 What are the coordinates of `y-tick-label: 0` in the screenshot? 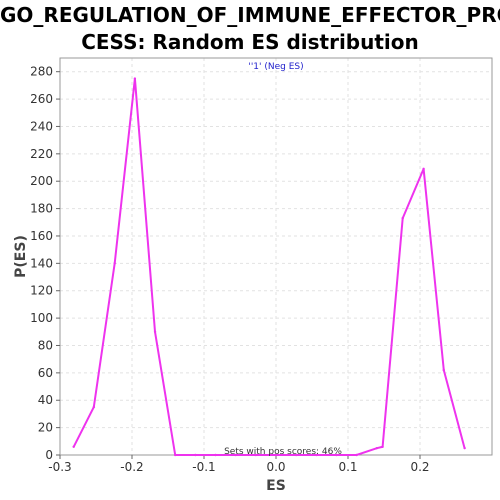 It's located at (49, 455).